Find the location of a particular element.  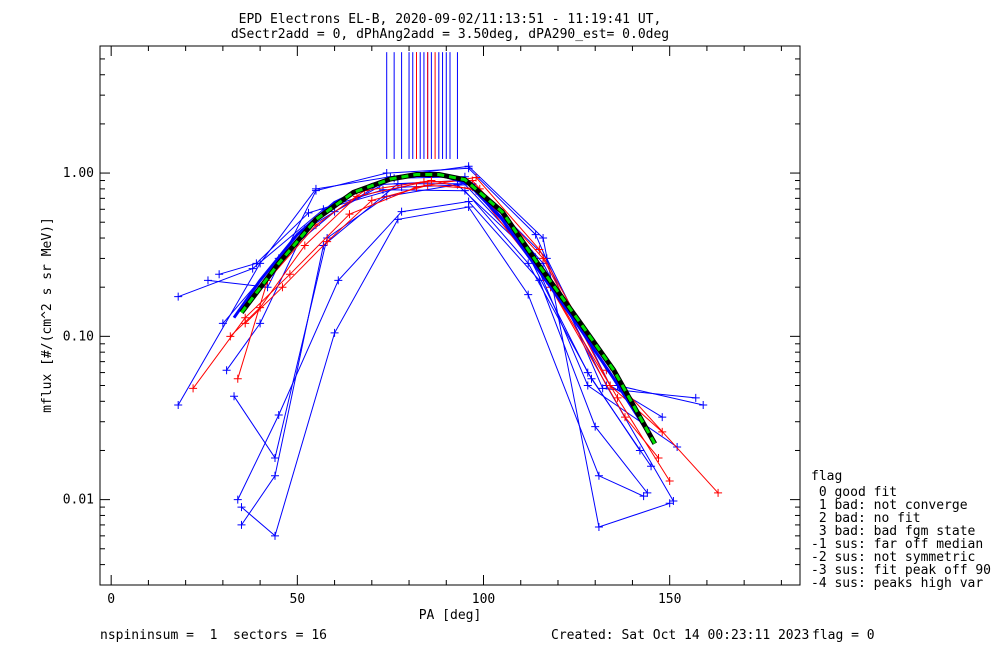

y-tick-label: 0.10 is located at coordinates (78, 336).